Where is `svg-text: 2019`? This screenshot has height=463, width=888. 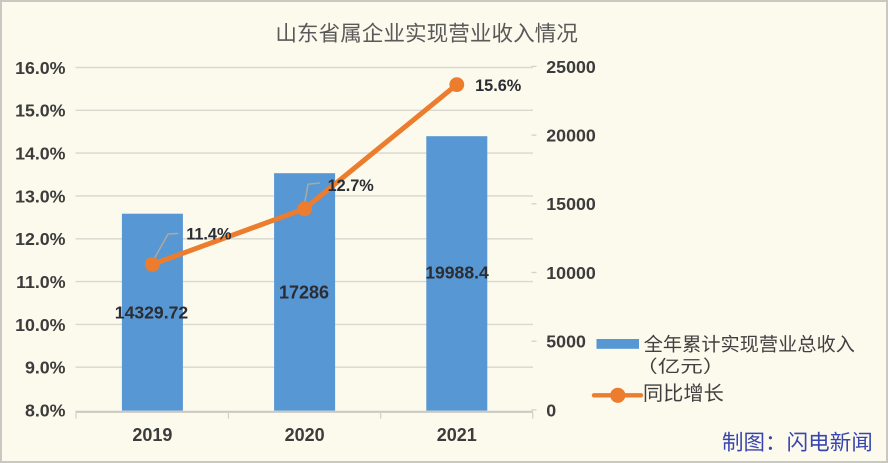 svg-text: 2019 is located at coordinates (152, 435).